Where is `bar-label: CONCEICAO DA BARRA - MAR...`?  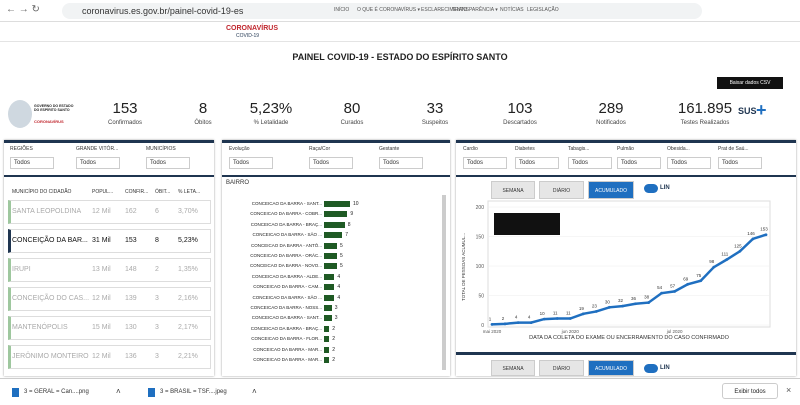 bar-label: CONCEICAO DA BARRA - MAR... is located at coordinates (287, 349).